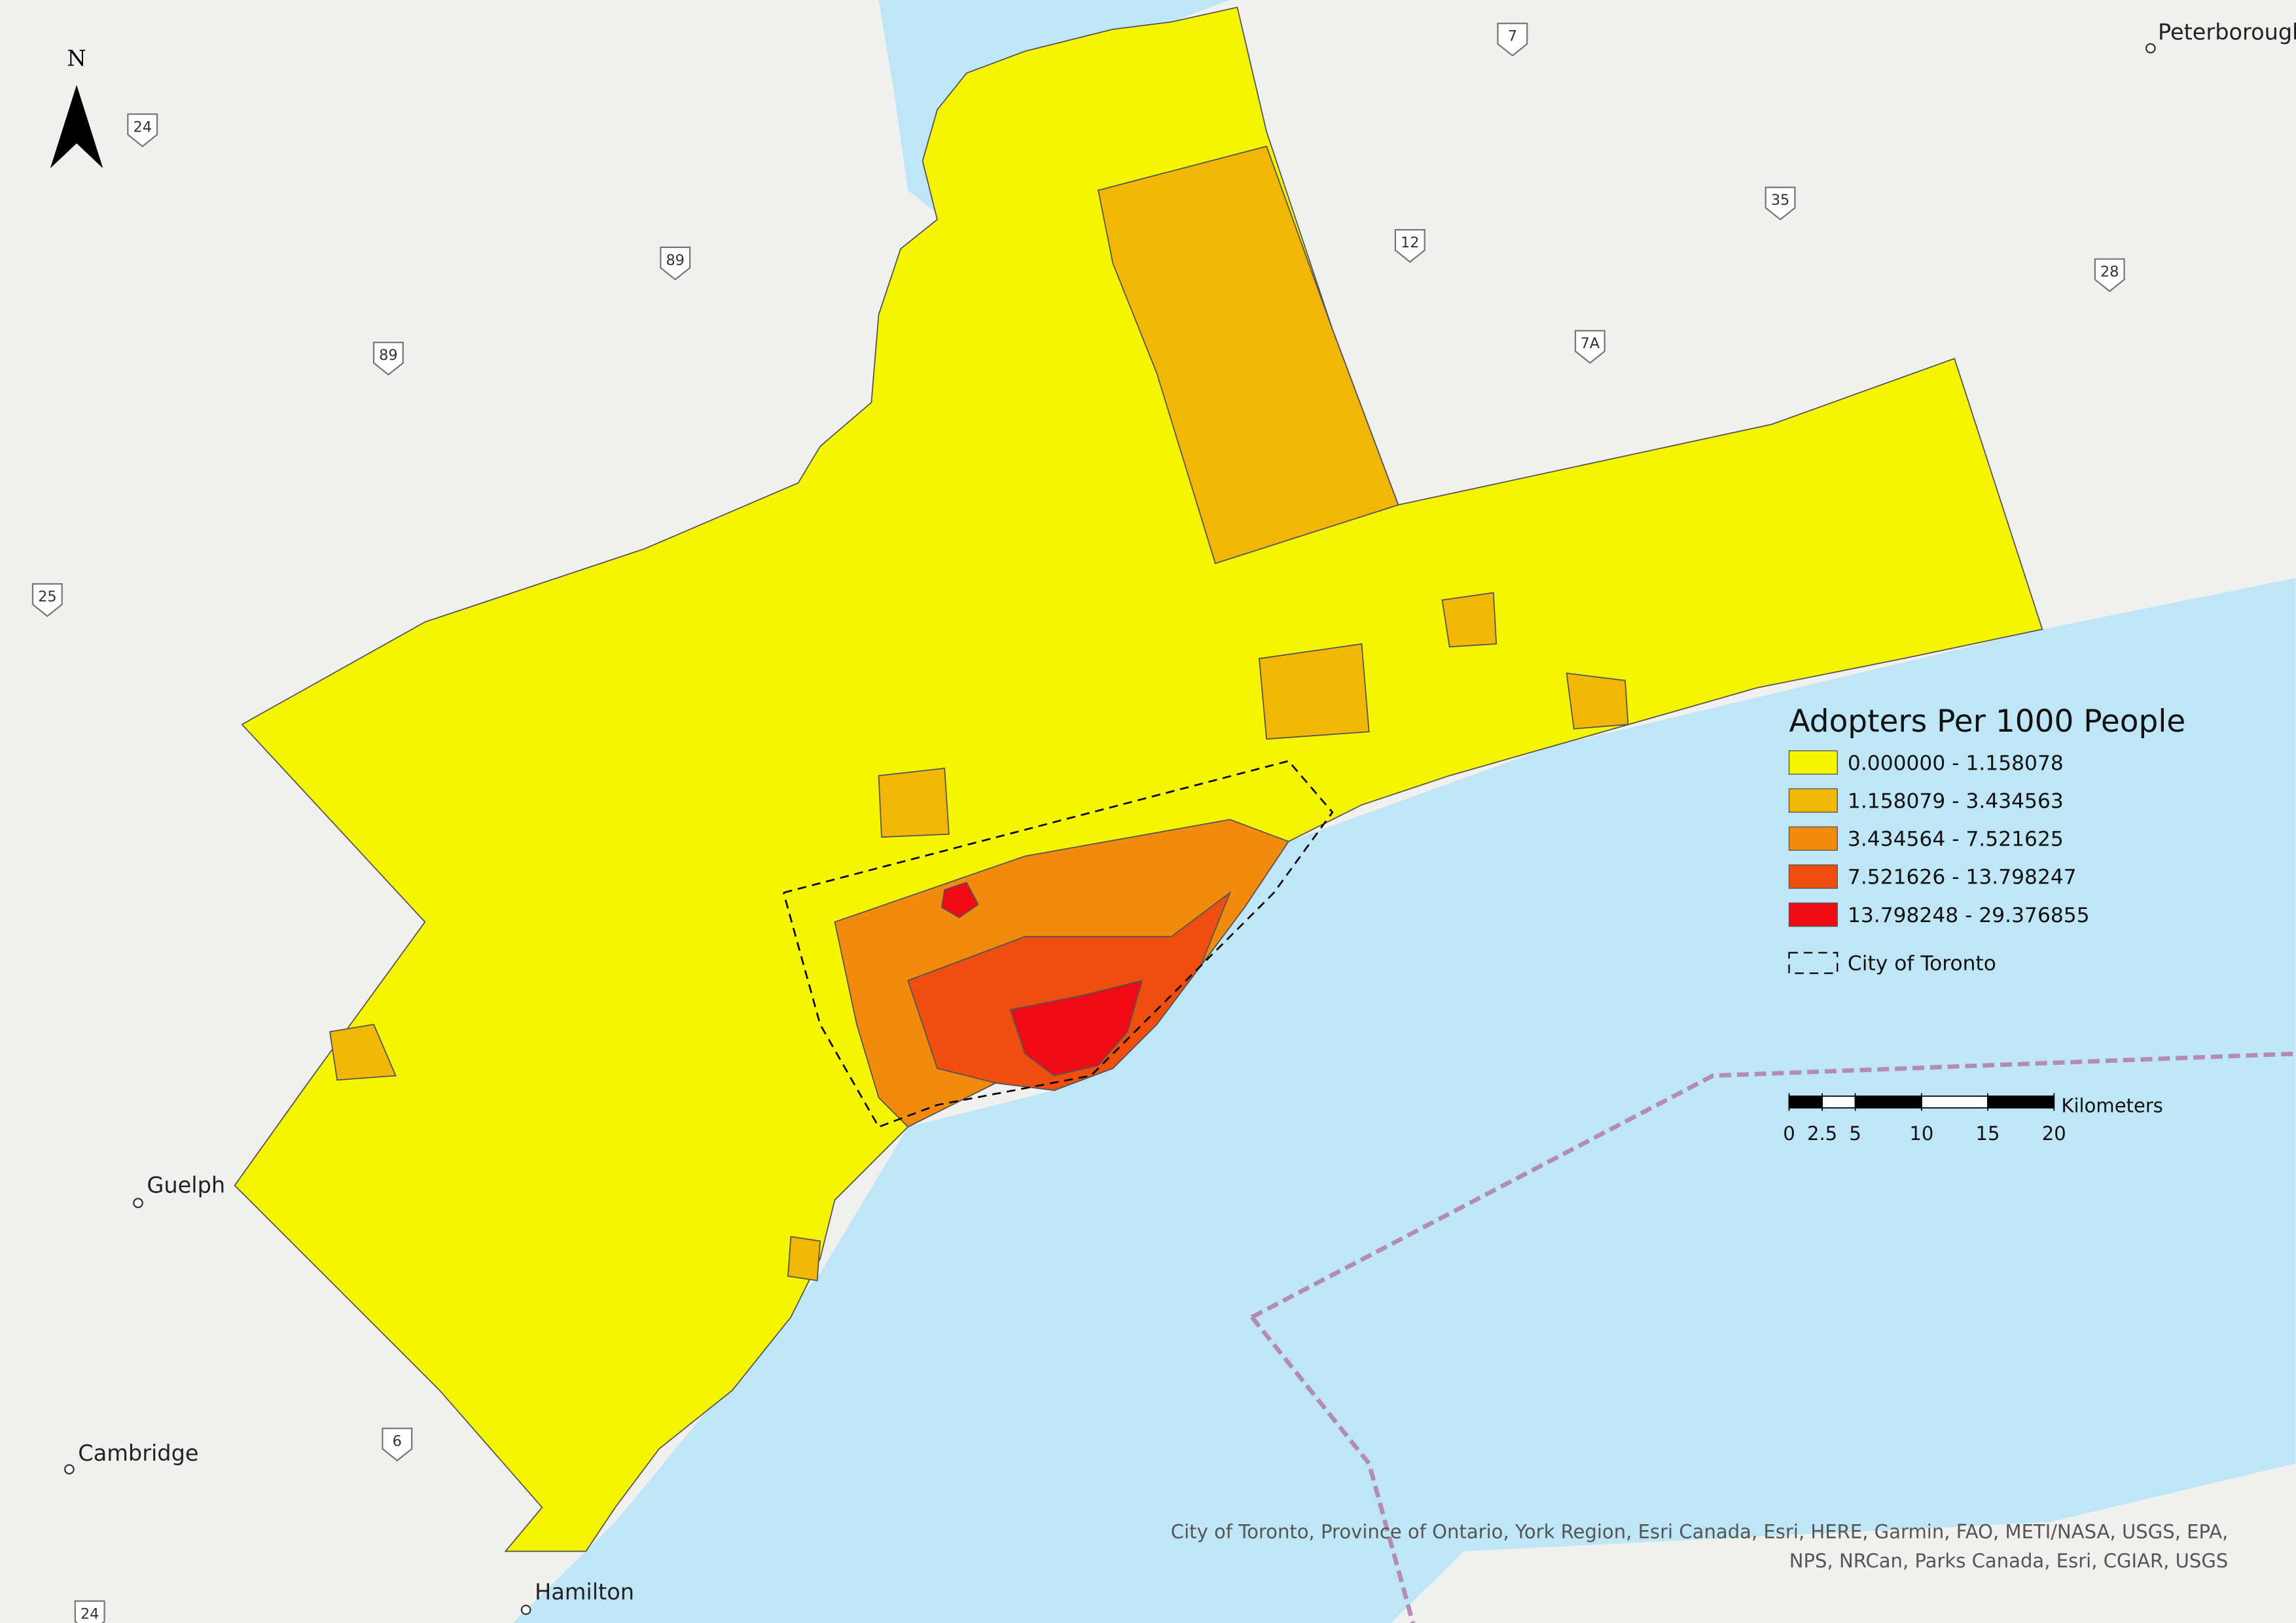 This screenshot has width=2296, height=1623. Describe the element at coordinates (186, 1185) in the screenshot. I see `place-label: Guelph` at that location.